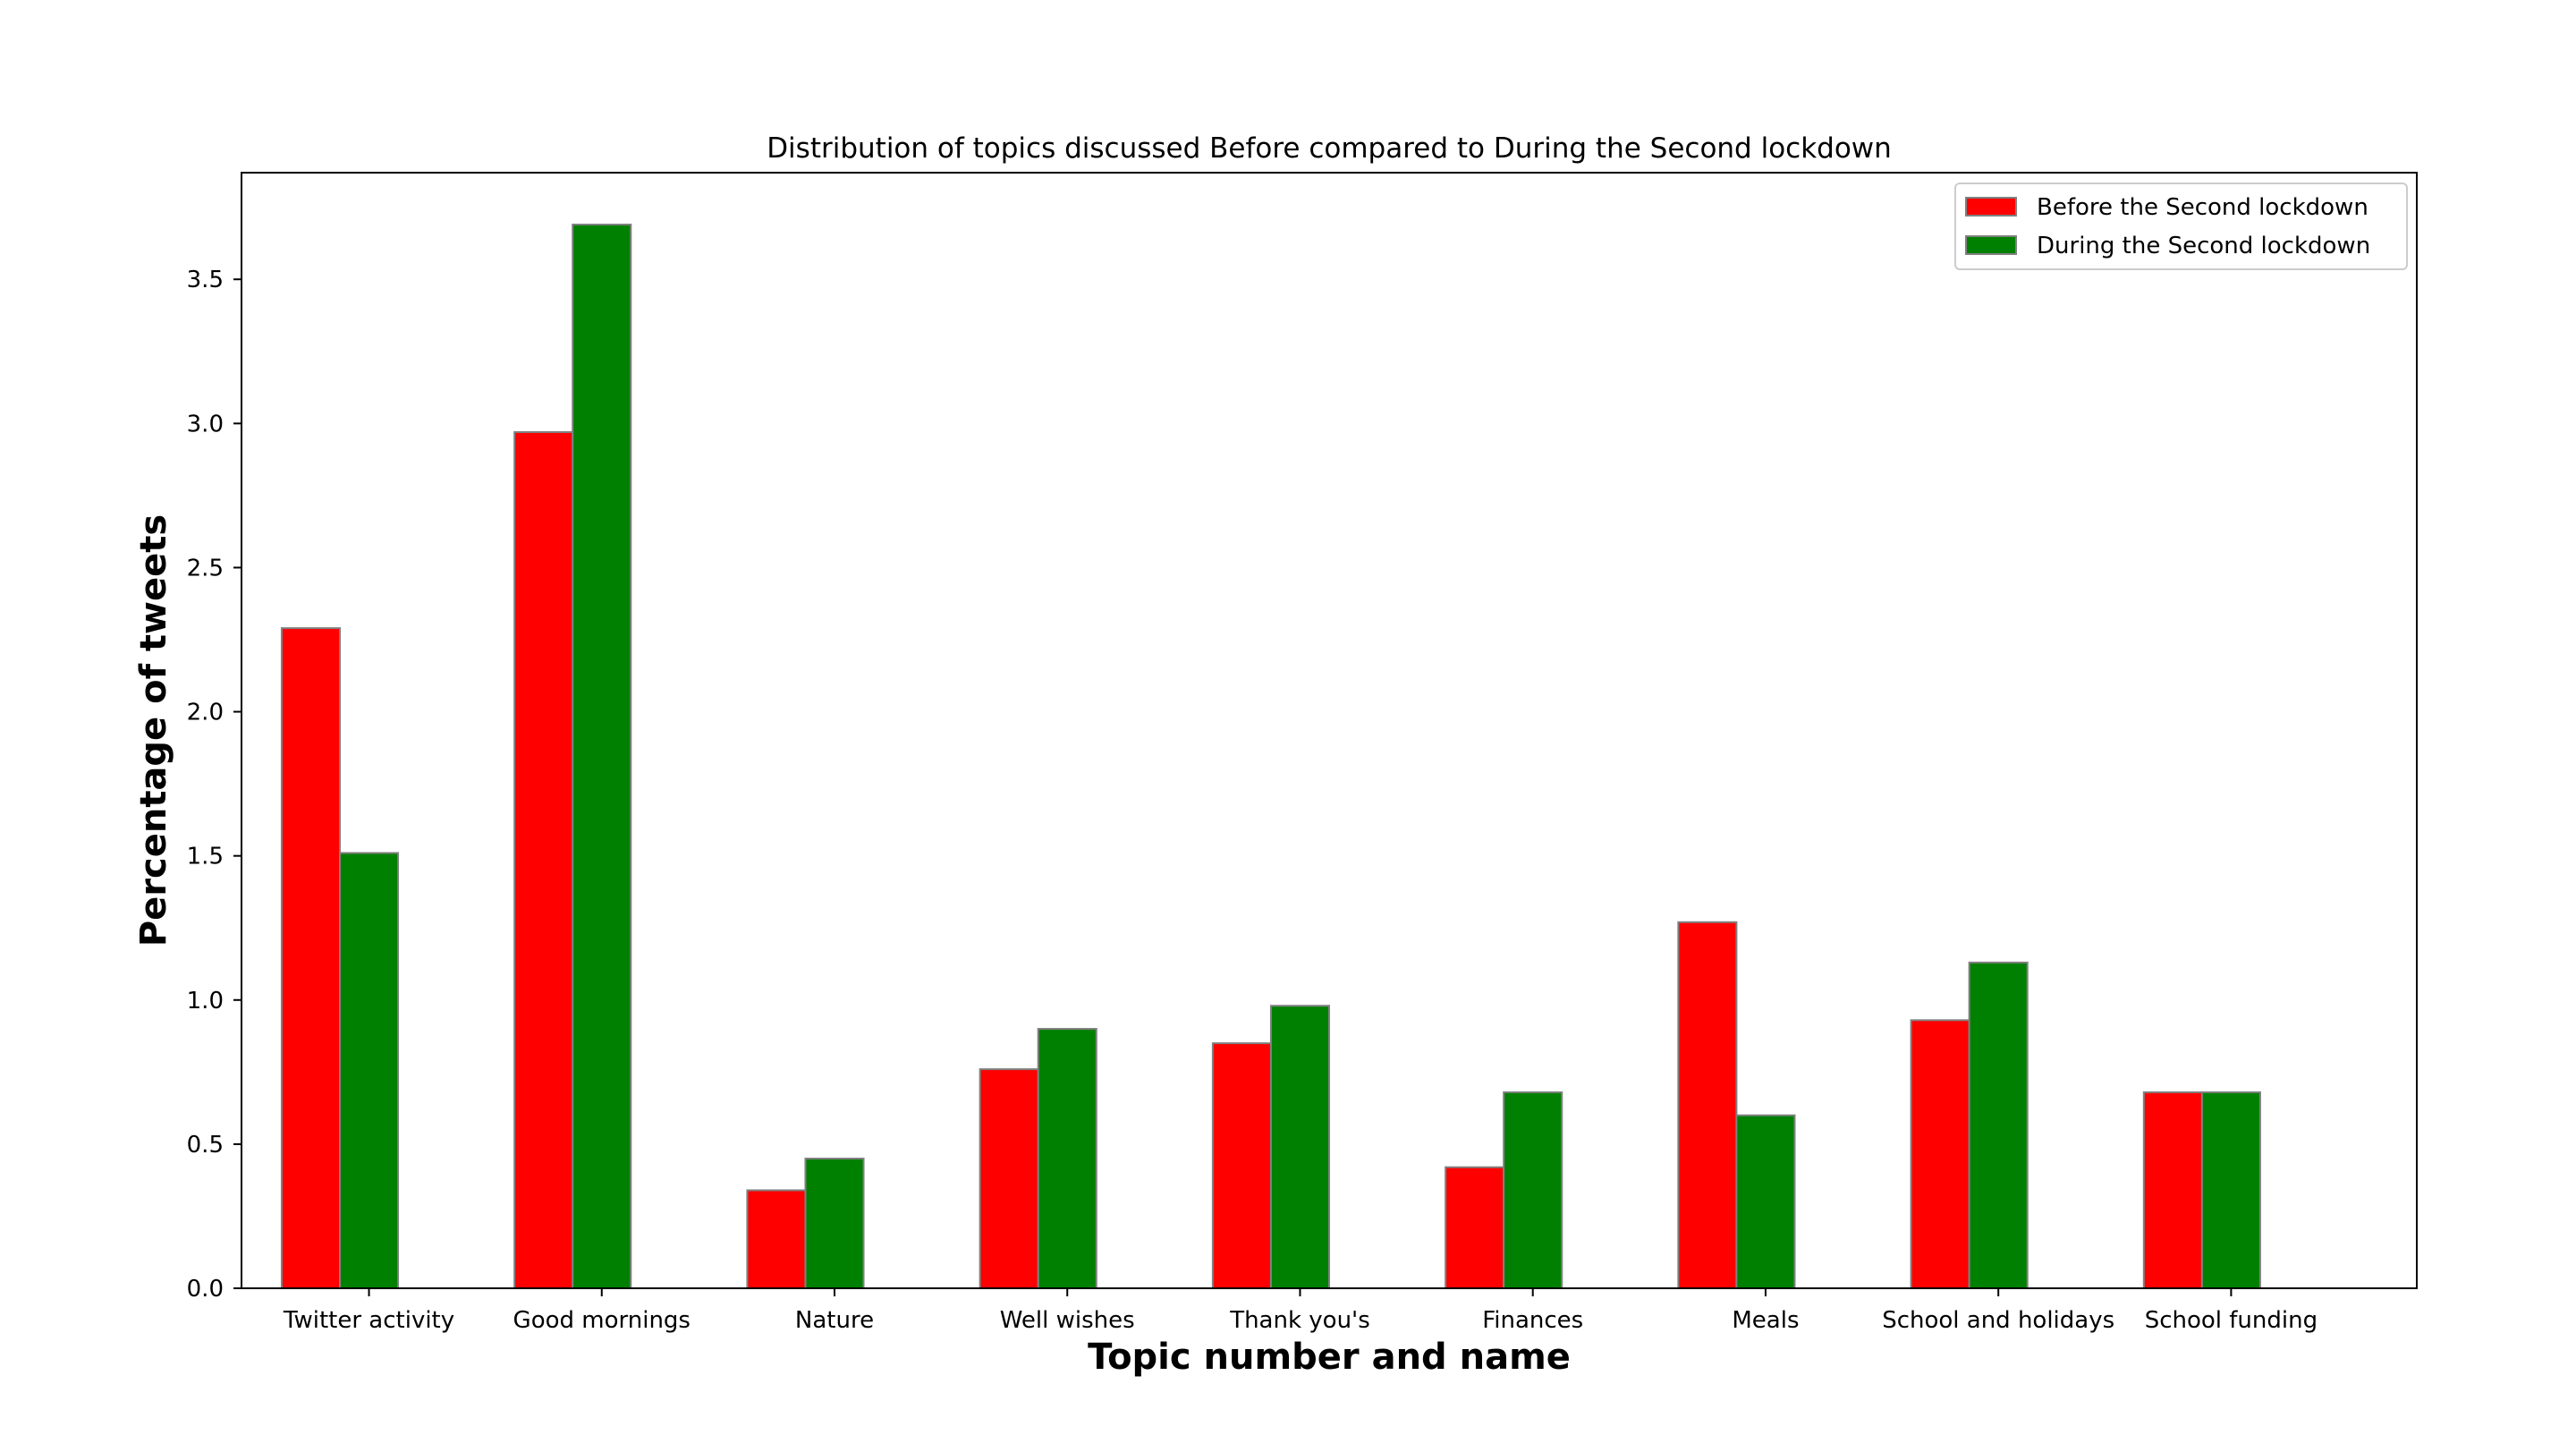 This screenshot has height=1435, width=2576. What do you see at coordinates (205, 1001) in the screenshot?
I see `y-tick-label: 1.0` at bounding box center [205, 1001].